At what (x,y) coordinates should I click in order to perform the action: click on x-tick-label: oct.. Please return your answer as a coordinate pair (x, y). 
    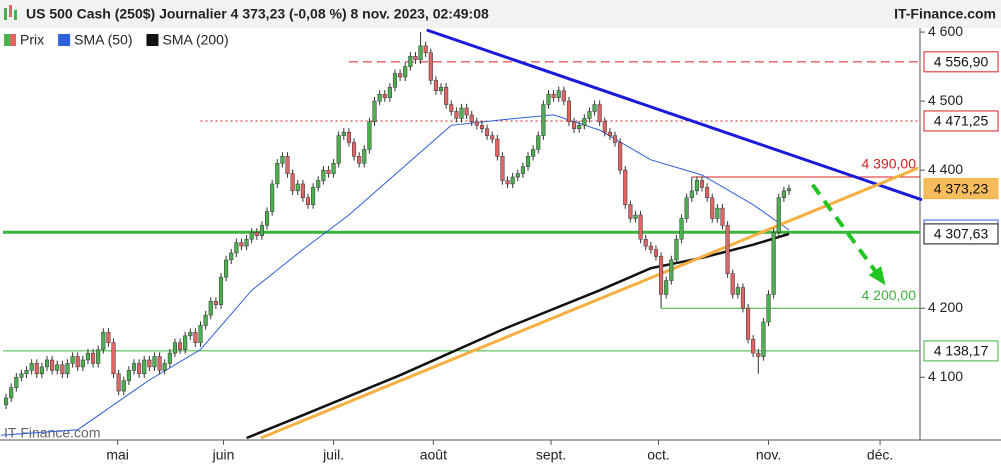
    Looking at the image, I should click on (658, 455).